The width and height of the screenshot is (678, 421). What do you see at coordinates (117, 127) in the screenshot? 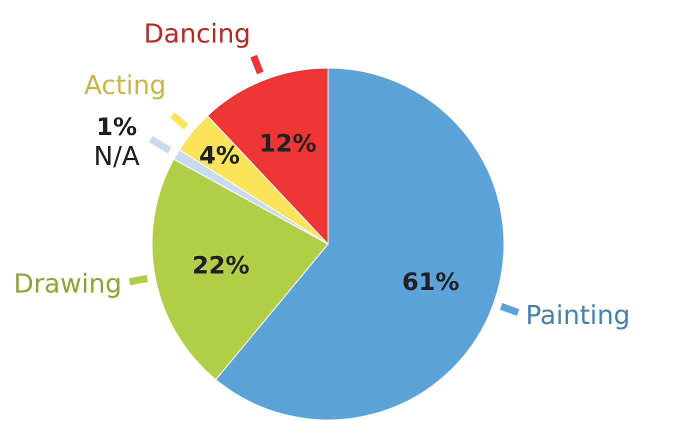
I see `data-label: 1%` at bounding box center [117, 127].